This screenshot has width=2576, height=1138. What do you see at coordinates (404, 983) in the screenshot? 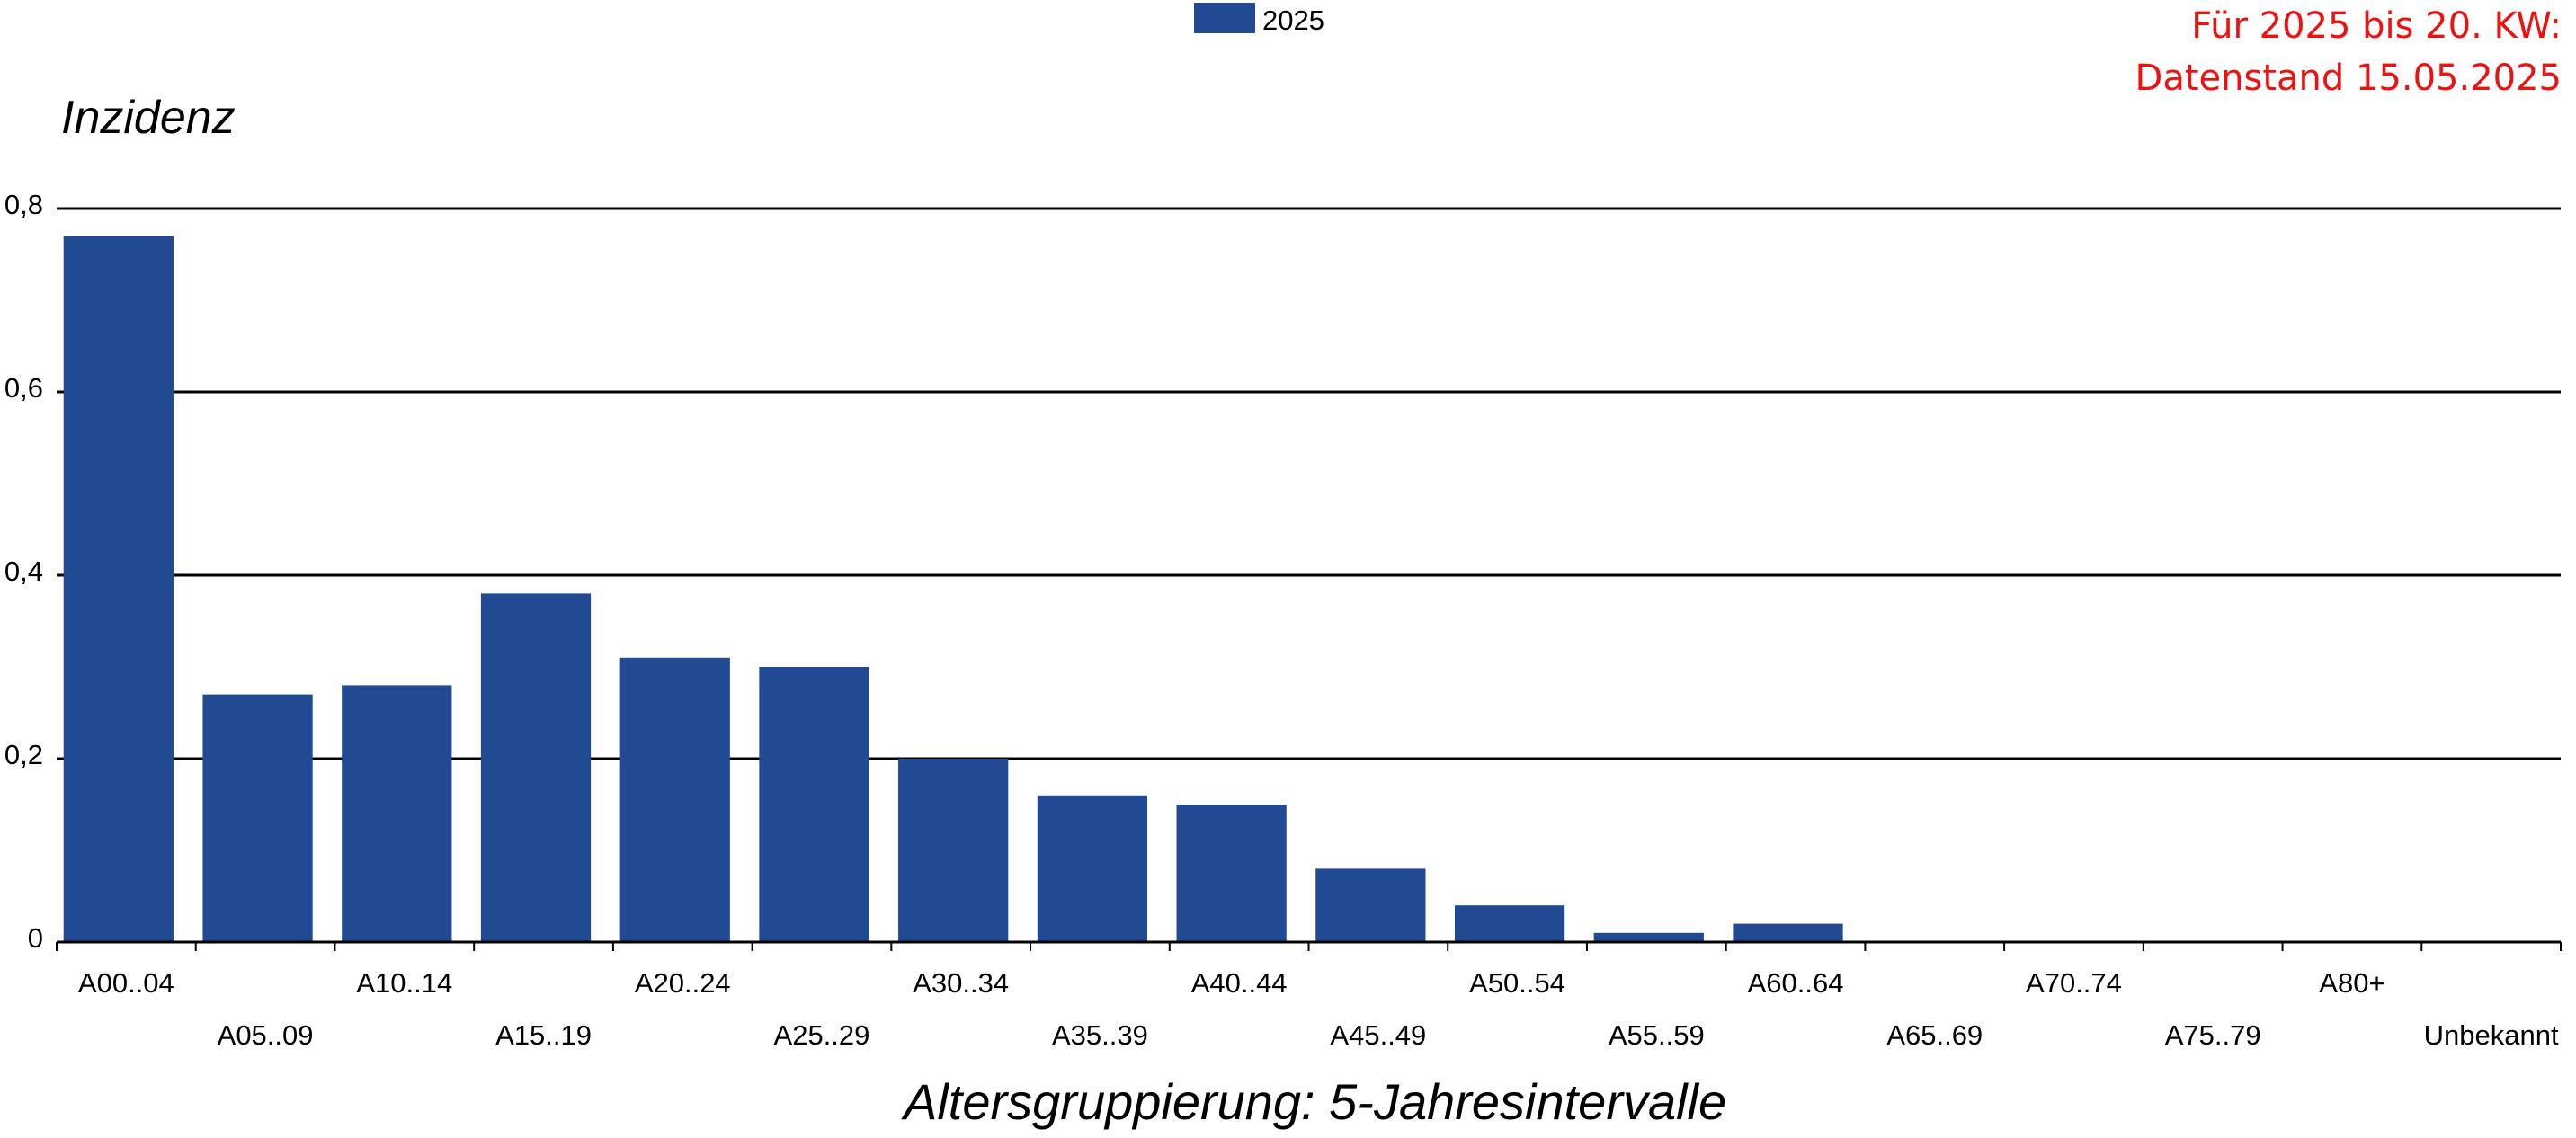
I see `x-tick-label: A10..14` at bounding box center [404, 983].